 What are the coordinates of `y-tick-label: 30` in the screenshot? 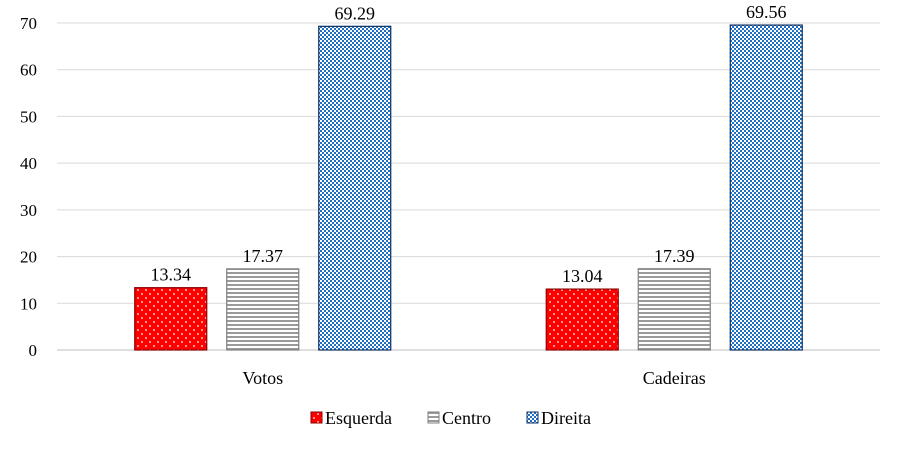 It's located at (28, 210).